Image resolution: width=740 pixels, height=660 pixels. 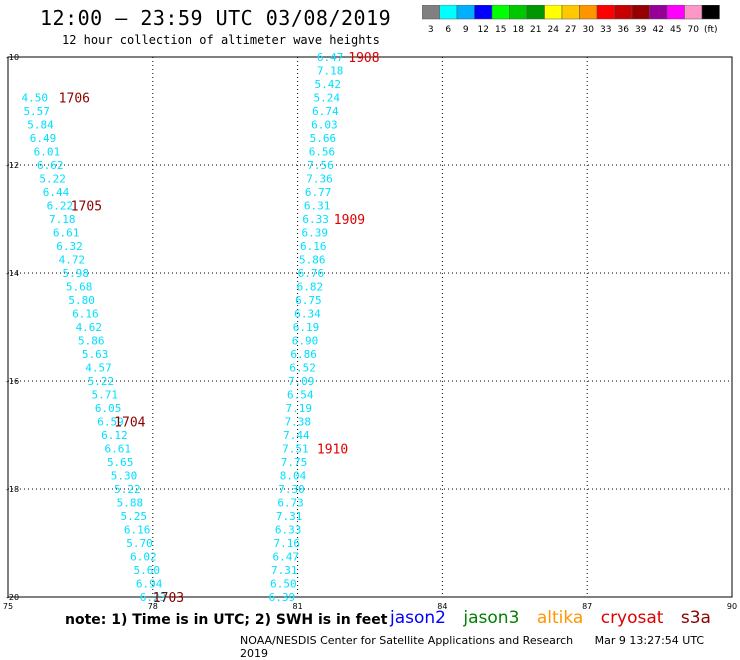 I want to click on wave-height-value: 6.82, so click(x=310, y=287).